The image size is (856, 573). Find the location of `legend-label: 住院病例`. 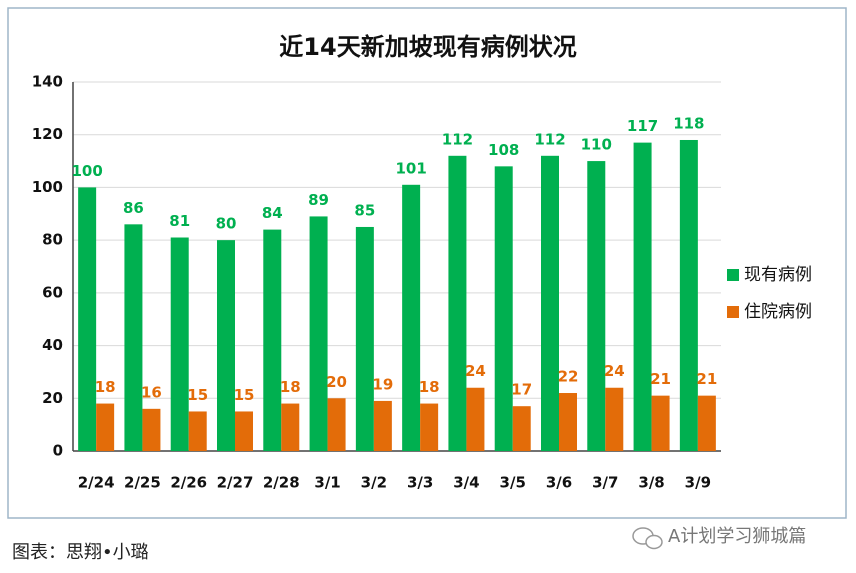

legend-label: 住院病例 is located at coordinates (778, 312).